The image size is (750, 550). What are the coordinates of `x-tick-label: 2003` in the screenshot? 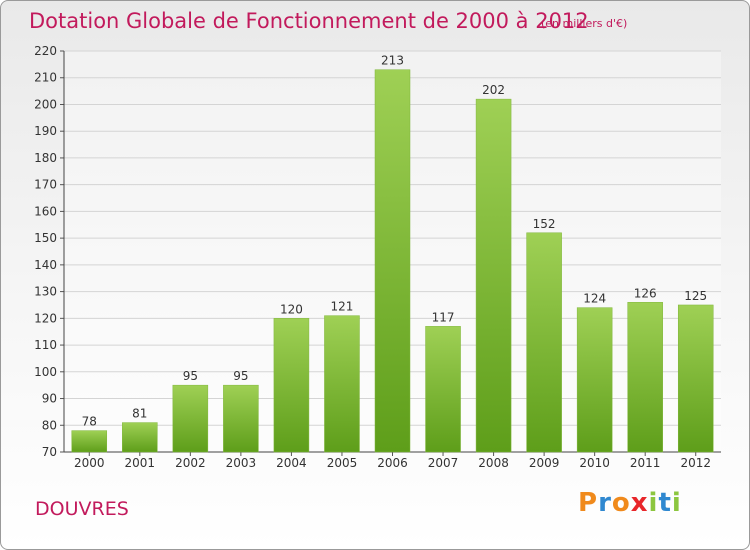 It's located at (241, 463).